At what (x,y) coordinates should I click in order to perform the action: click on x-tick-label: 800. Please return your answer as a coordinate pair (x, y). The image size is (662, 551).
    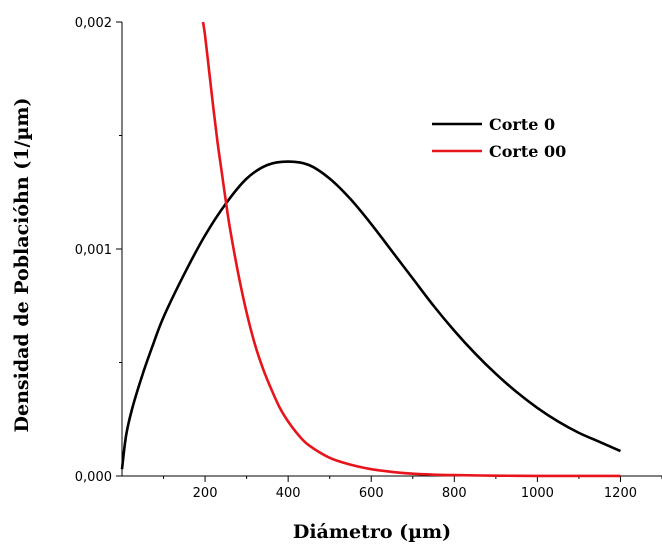
    Looking at the image, I should click on (454, 493).